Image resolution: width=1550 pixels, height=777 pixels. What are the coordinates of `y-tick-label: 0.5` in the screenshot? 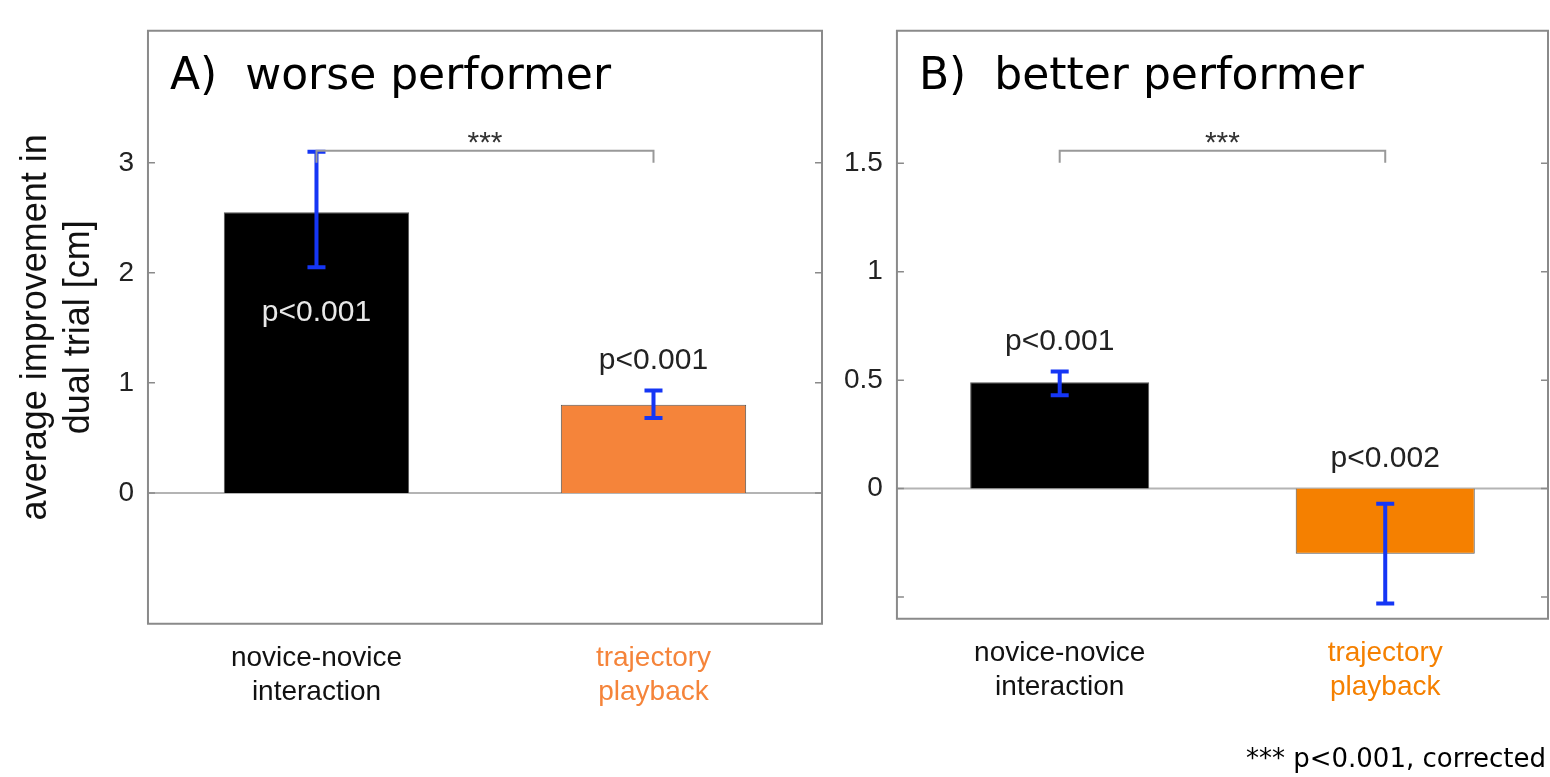 It's located at (863, 378).